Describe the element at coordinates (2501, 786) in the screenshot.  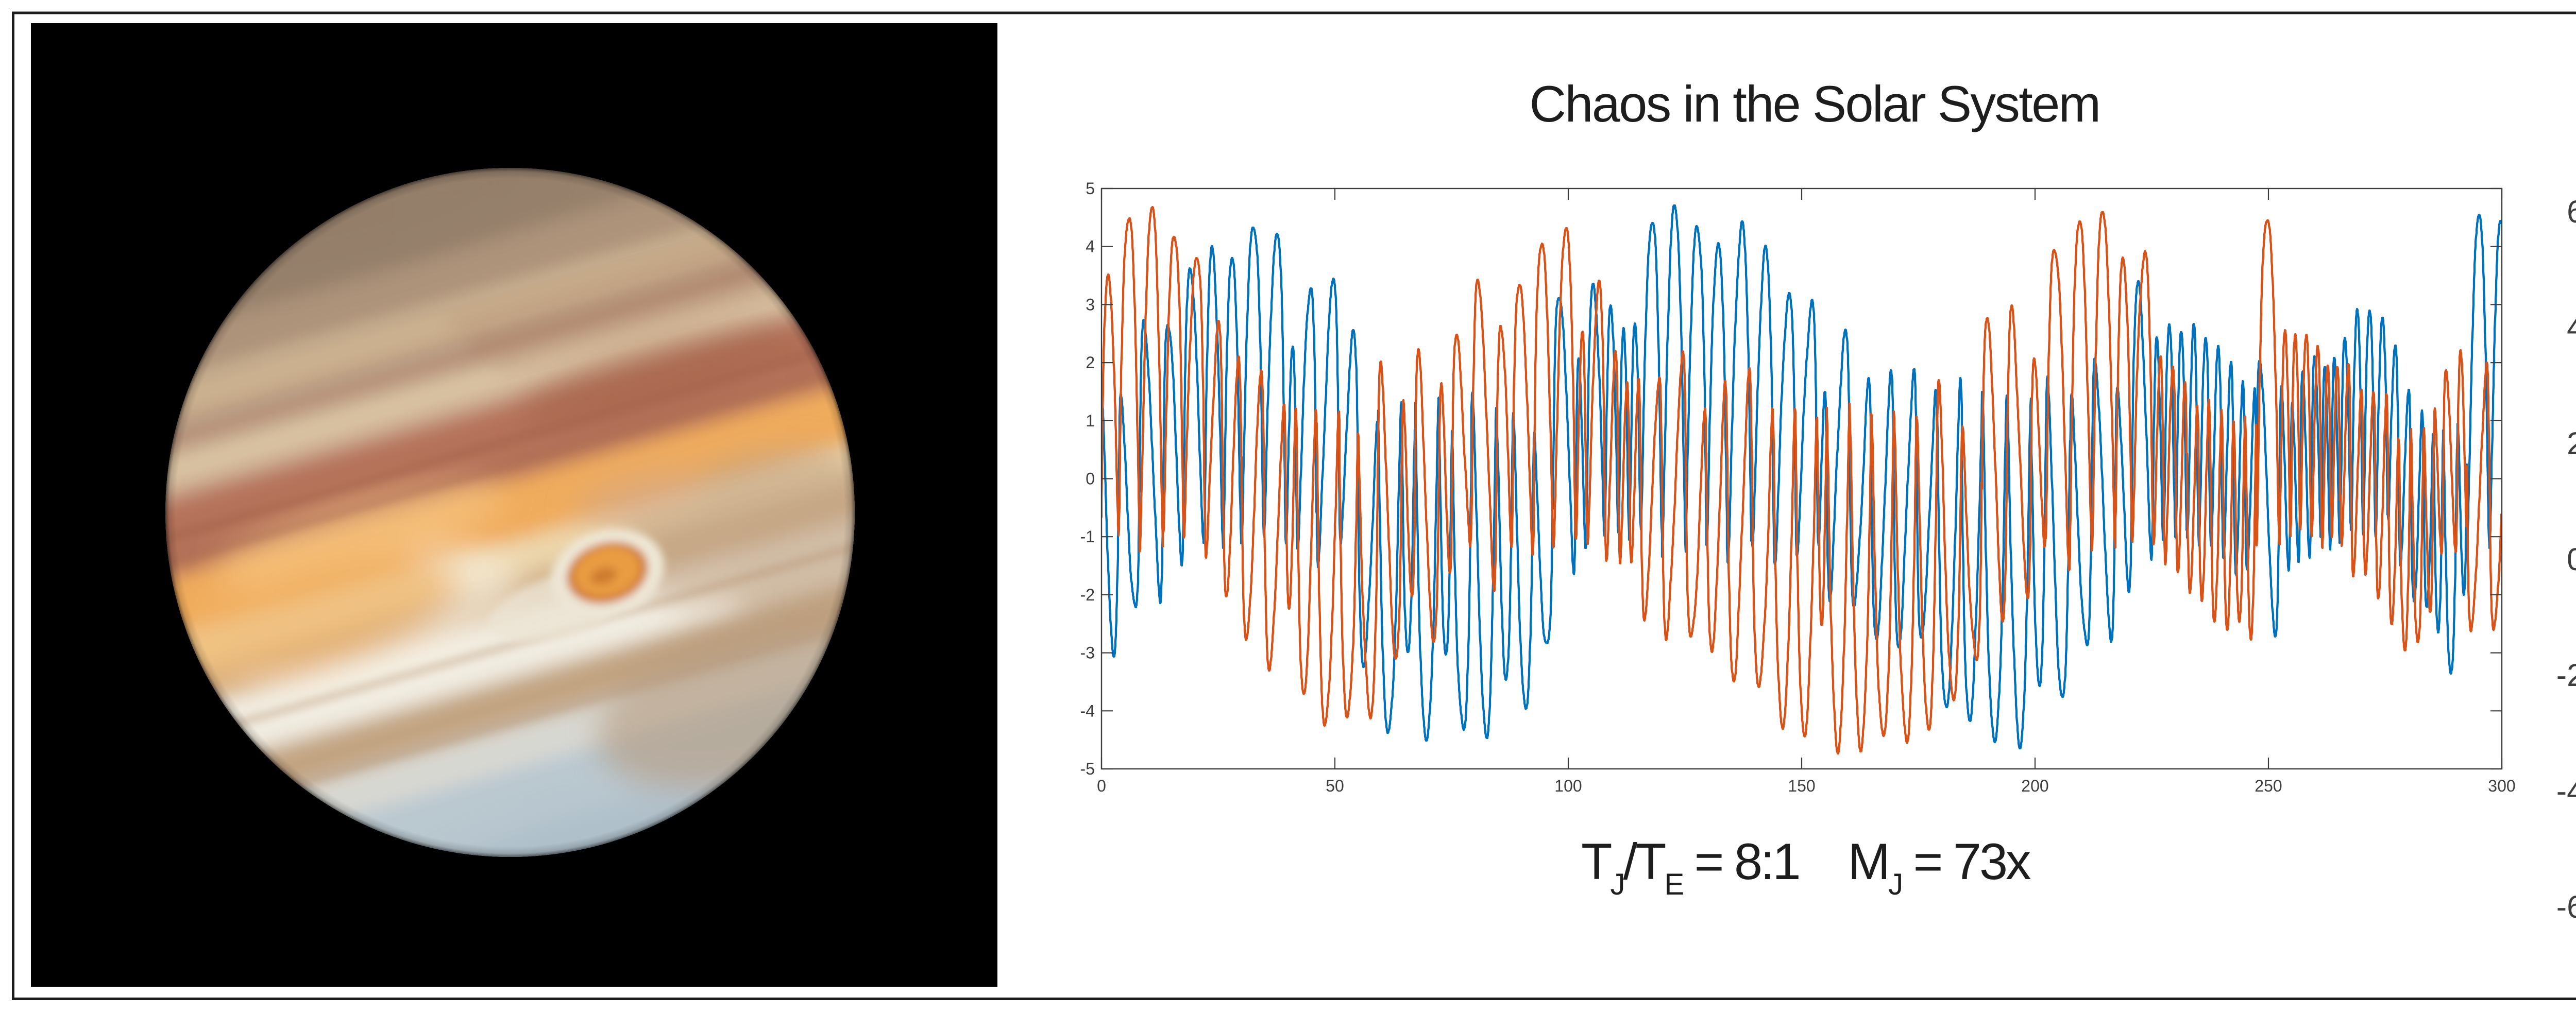
I see `svg-text: 300` at that location.